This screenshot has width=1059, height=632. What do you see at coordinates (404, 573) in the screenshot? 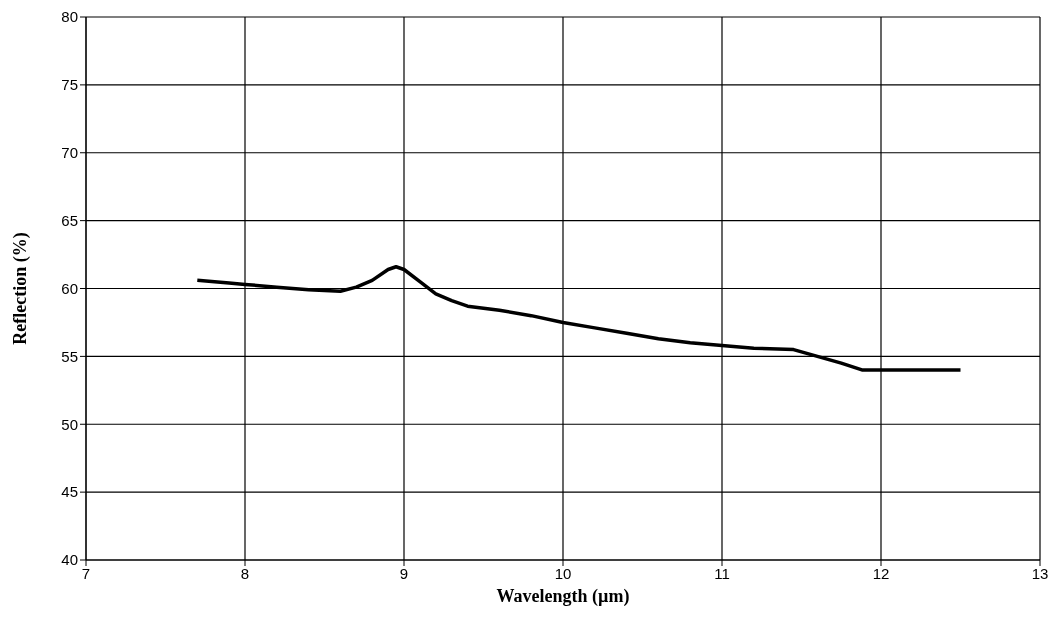
I see `x-tick-label: 9` at bounding box center [404, 573].